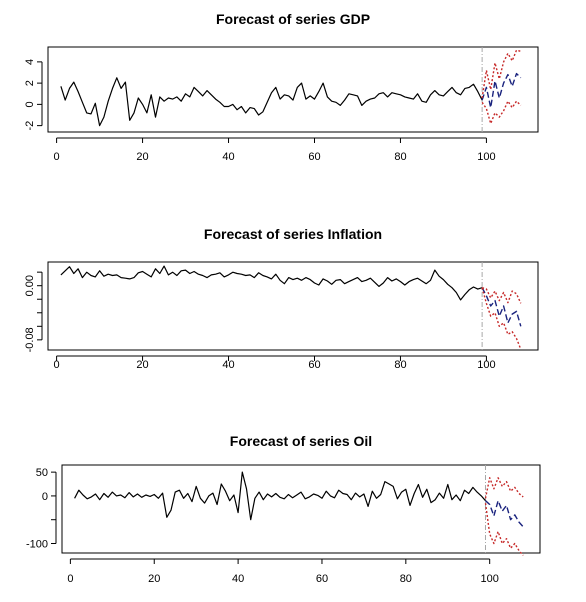 Image resolution: width=586 pixels, height=602 pixels. I want to click on y-tick-label: 2, so click(30, 83).